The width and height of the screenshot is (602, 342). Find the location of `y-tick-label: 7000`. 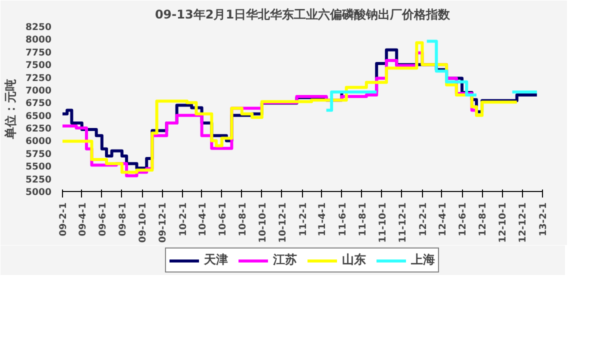

y-tick-label: 7000 is located at coordinates (39, 90).